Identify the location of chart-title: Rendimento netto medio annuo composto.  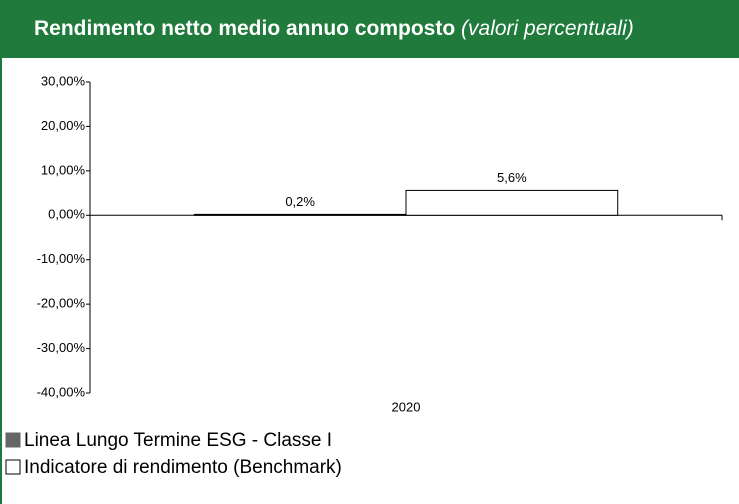
(245, 28).